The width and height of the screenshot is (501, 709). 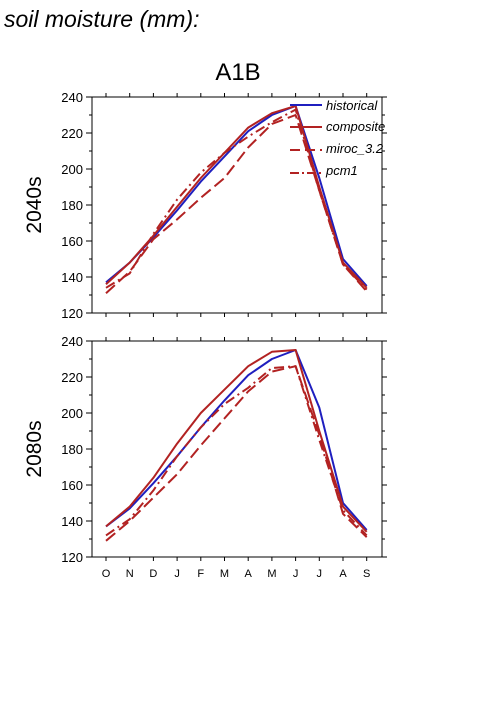 I want to click on row-label-2080s: 2080s, so click(x=34, y=448).